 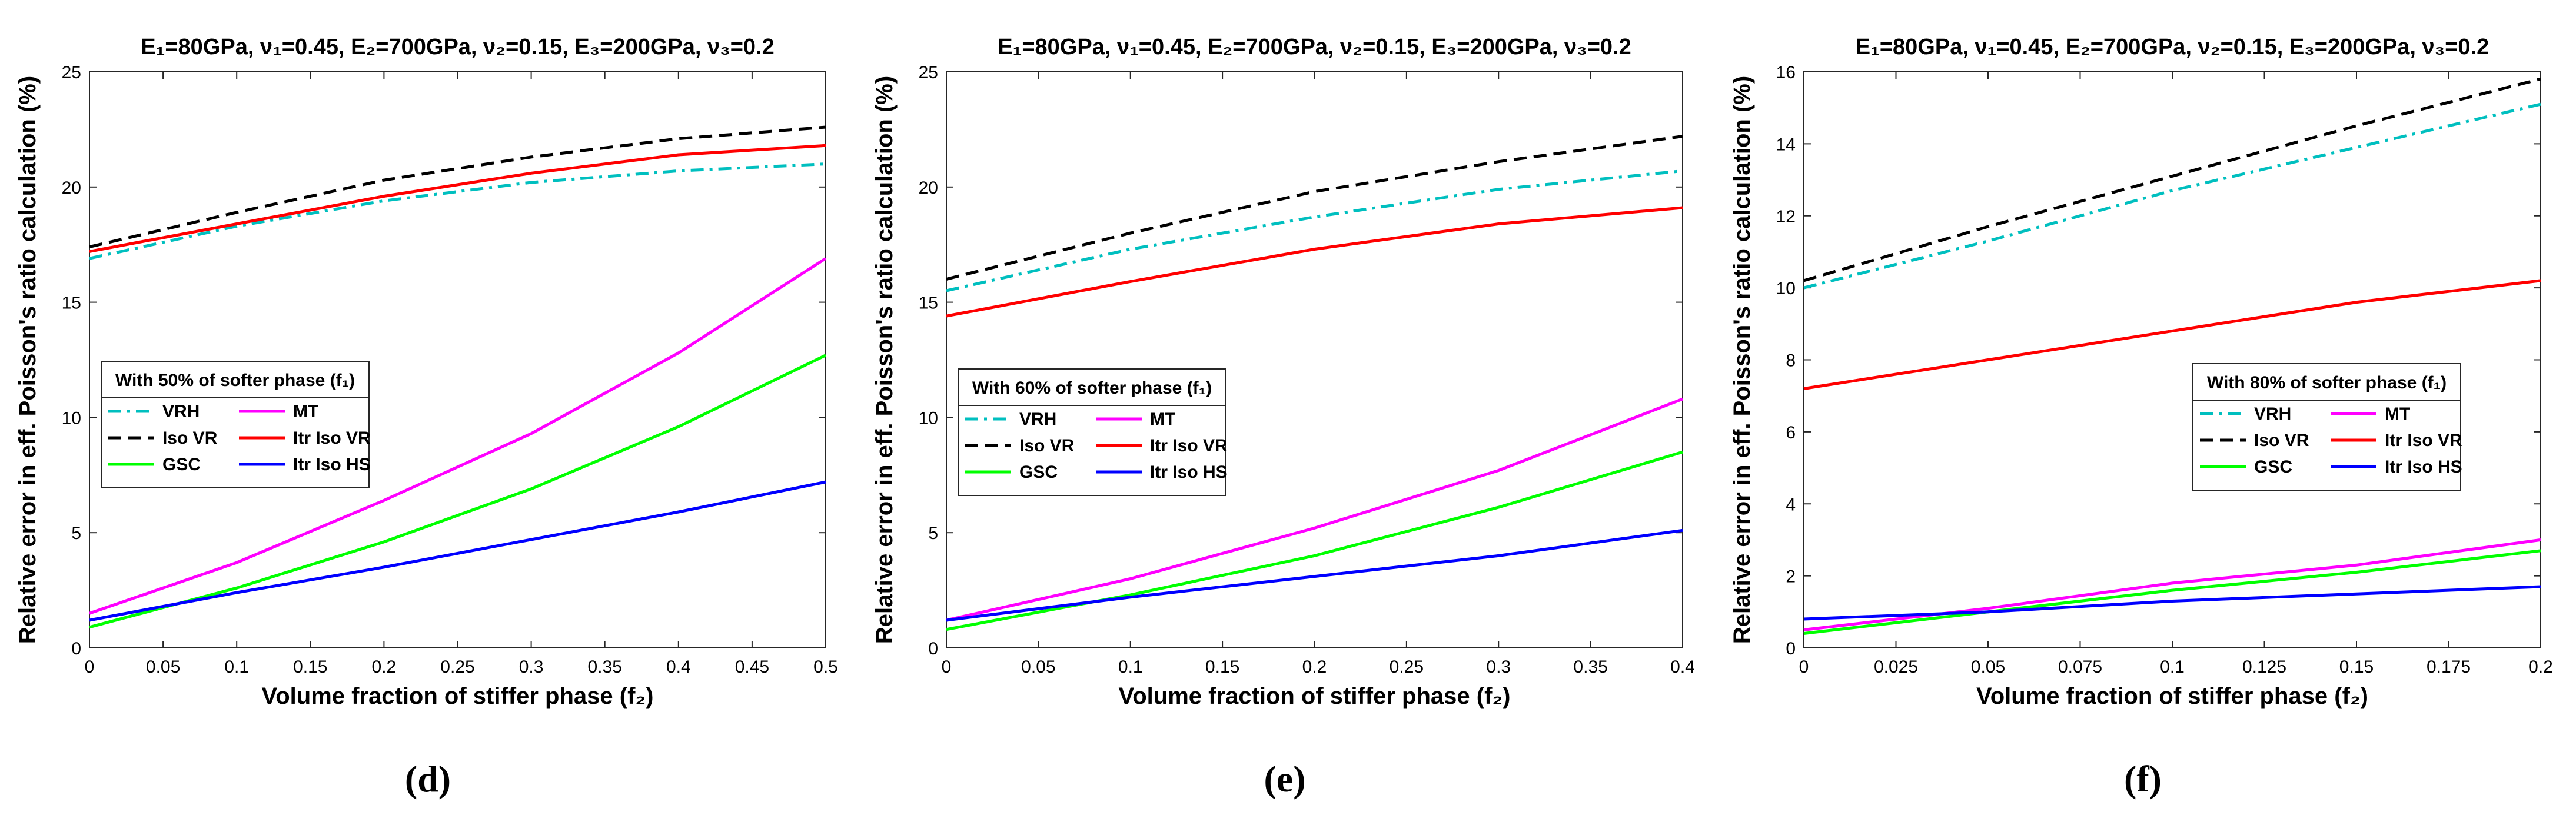 I want to click on y-tick-label: 12, so click(x=1786, y=217).